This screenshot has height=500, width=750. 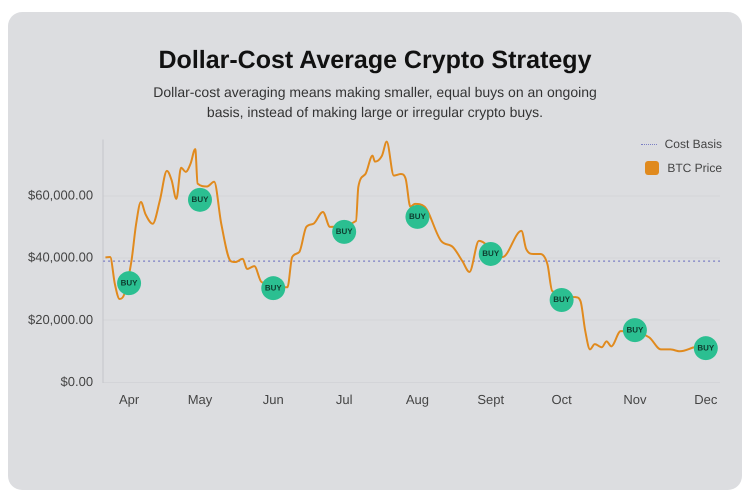 What do you see at coordinates (490, 399) in the screenshot?
I see `x-tick-label: Sept` at bounding box center [490, 399].